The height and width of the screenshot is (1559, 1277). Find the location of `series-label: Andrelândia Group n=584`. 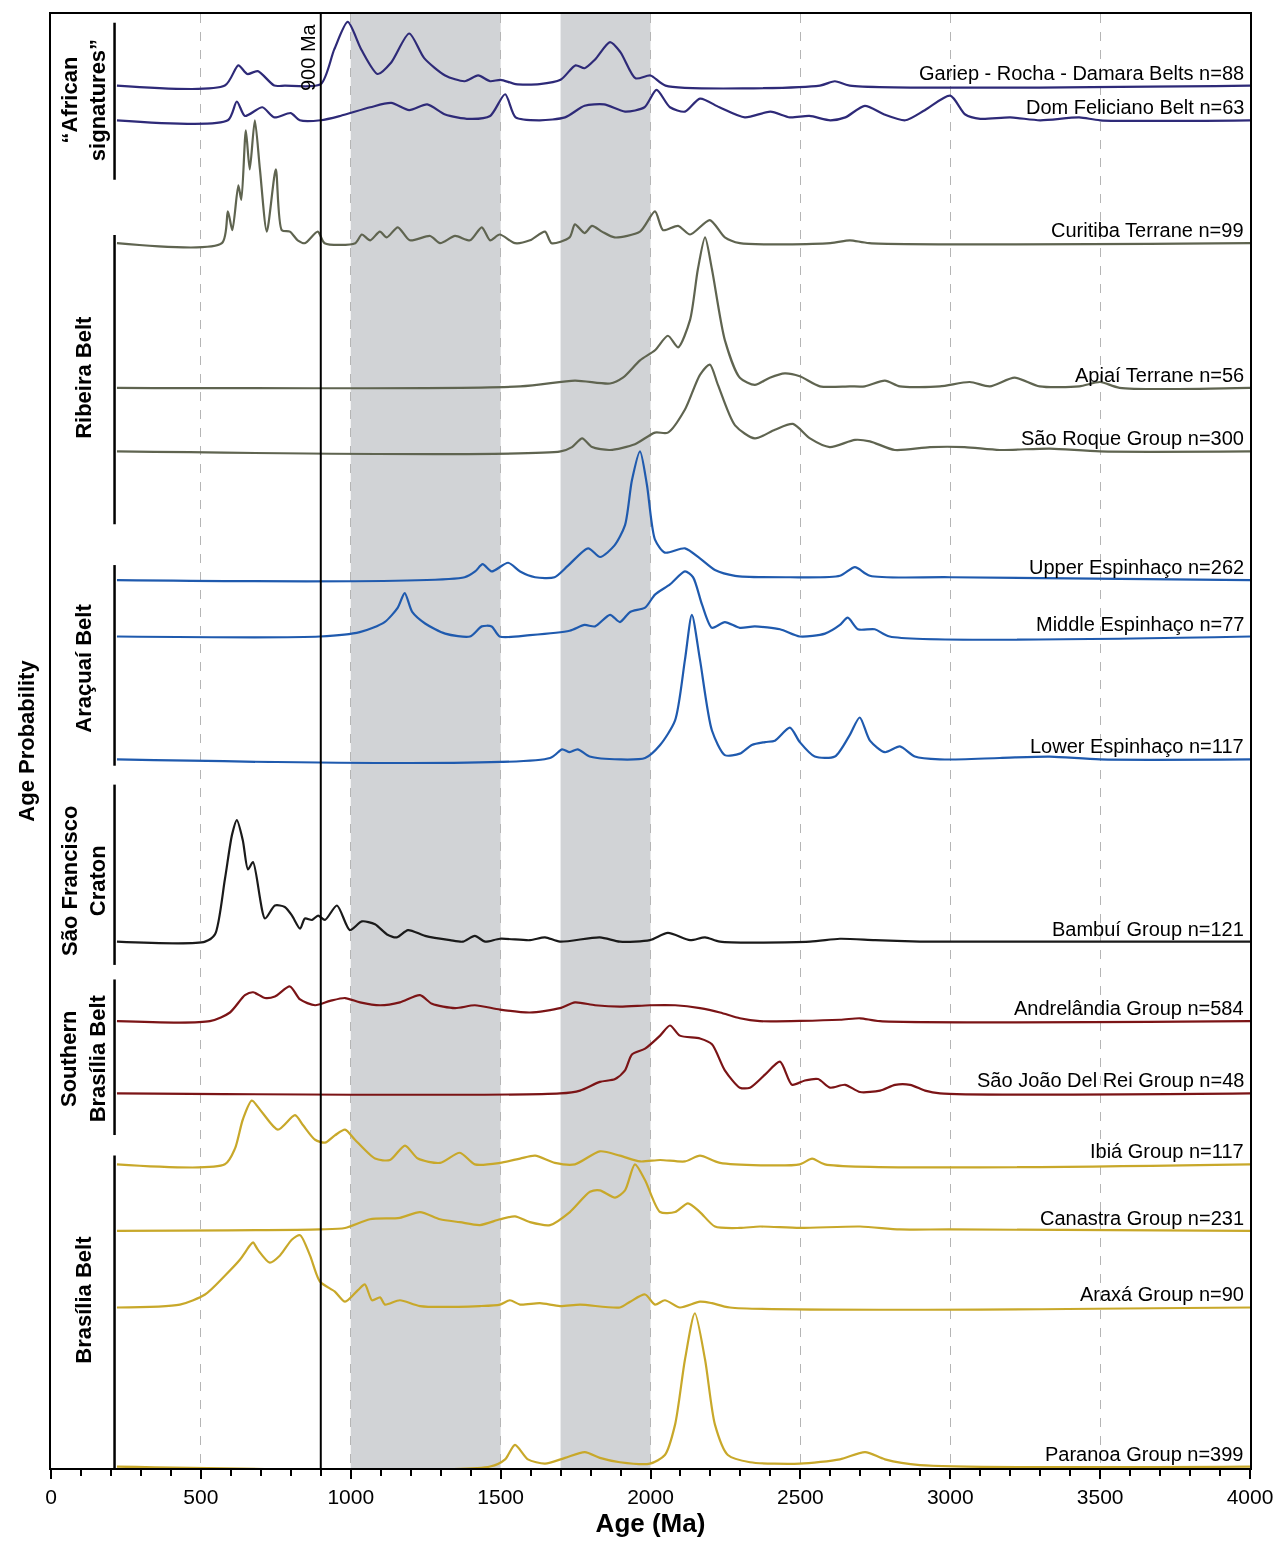

series-label: Andrelândia Group n=584 is located at coordinates (1129, 1008).